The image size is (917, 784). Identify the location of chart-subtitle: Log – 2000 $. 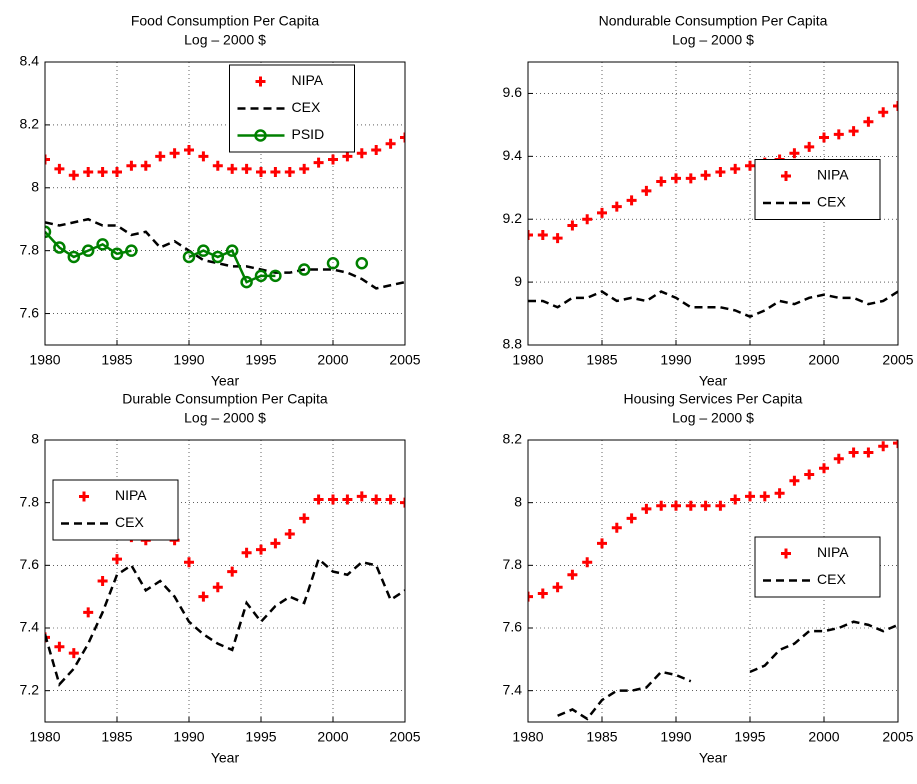
(225, 40).